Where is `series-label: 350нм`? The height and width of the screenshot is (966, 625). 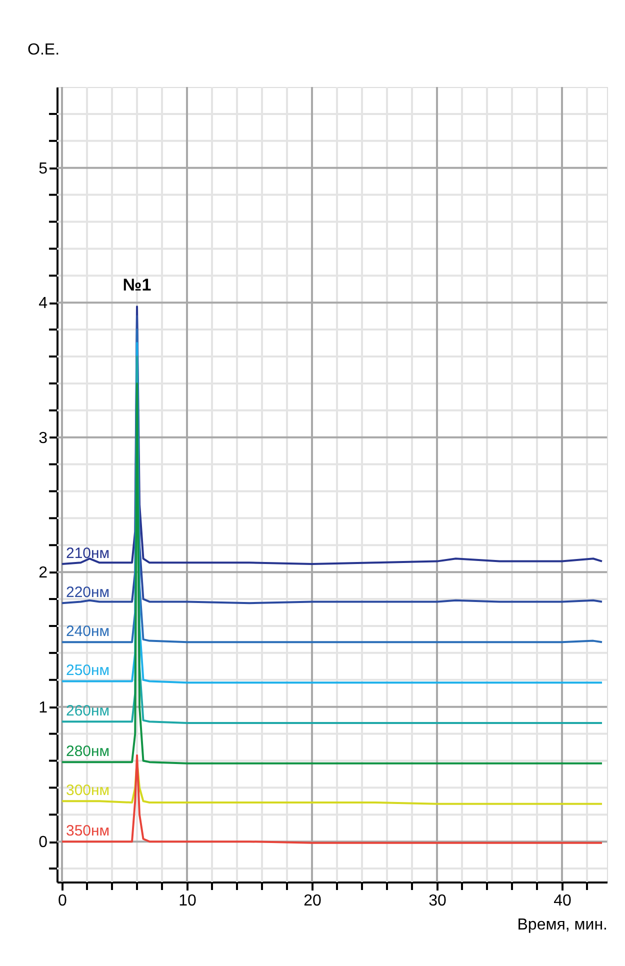
series-label: 350нм is located at coordinates (88, 831).